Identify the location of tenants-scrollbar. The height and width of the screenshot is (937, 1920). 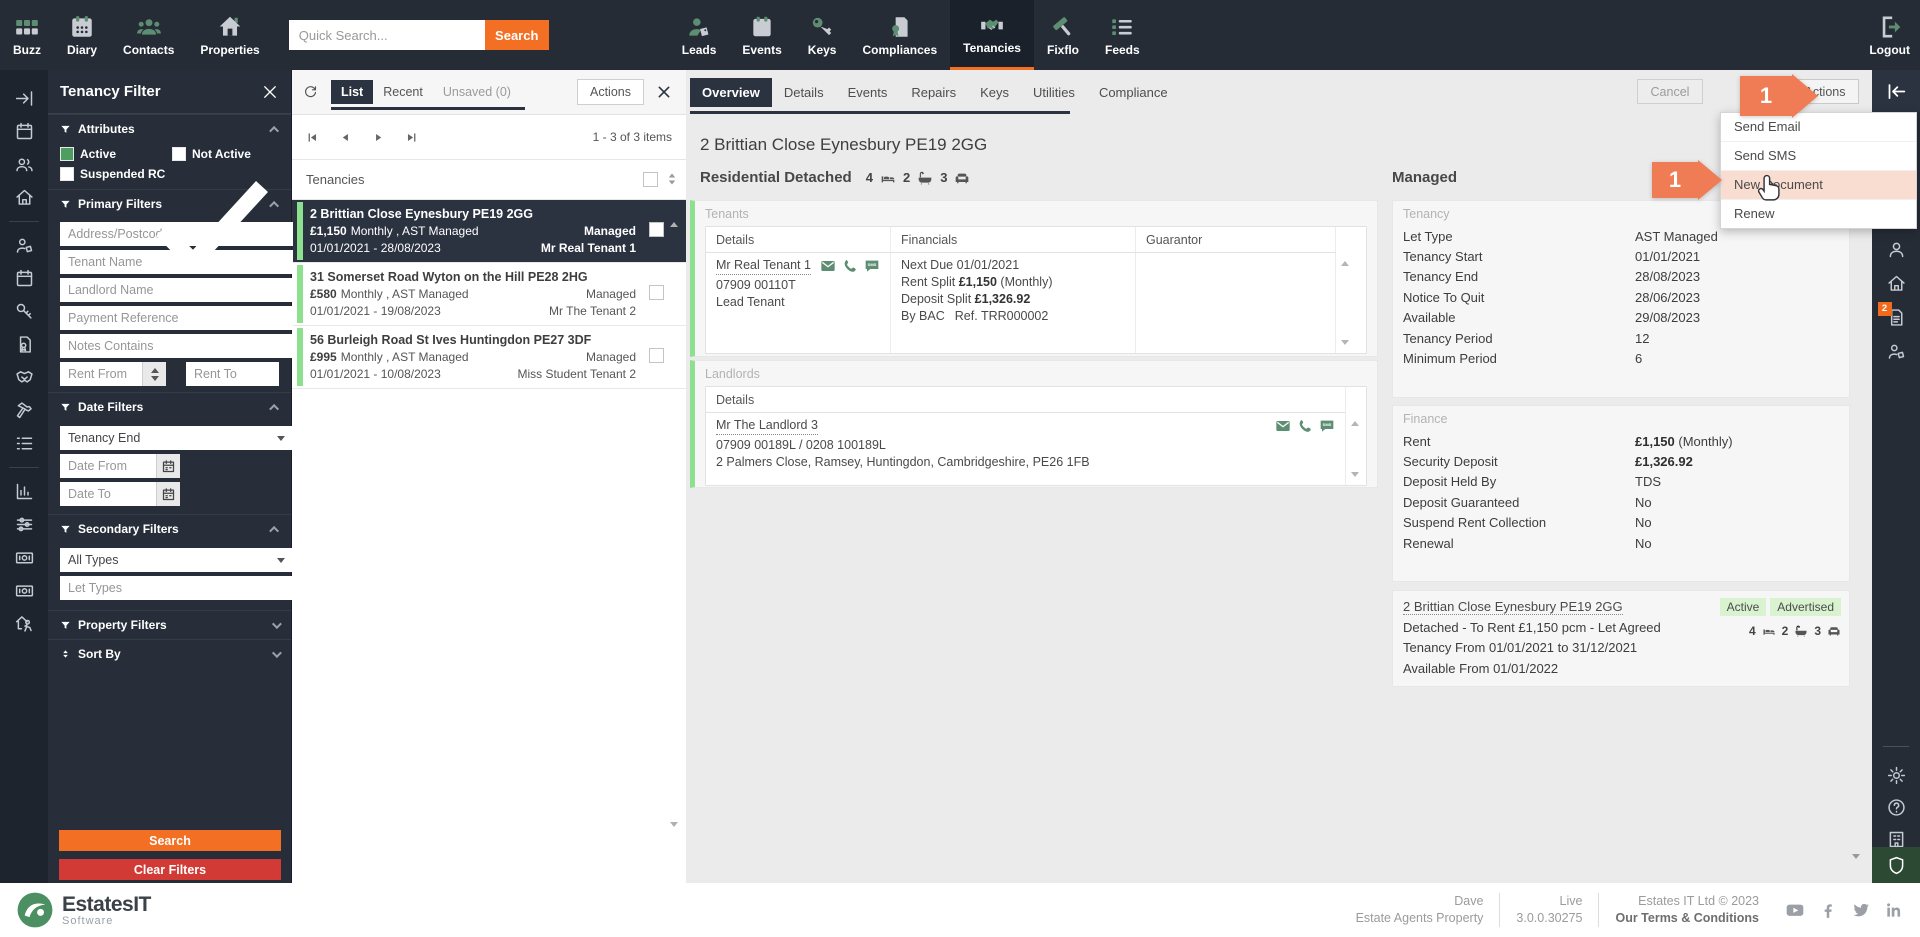
(1346, 303).